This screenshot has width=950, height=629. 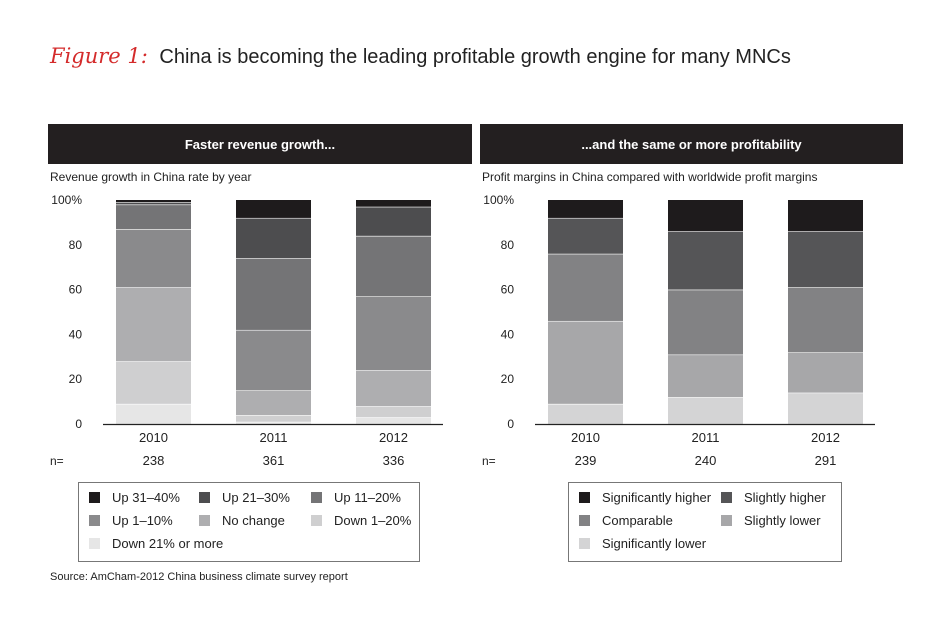 I want to click on legend-item-significantly-lower: Significantly lower, so click(x=642, y=543).